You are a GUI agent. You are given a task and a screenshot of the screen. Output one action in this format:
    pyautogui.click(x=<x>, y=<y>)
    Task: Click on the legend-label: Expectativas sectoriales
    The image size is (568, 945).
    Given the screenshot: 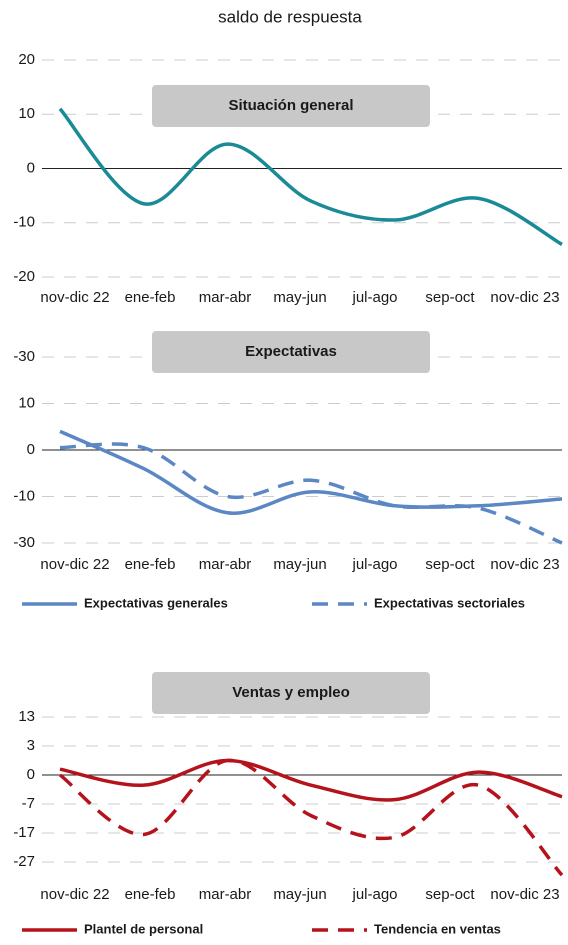 What is the action you would take?
    pyautogui.click(x=449, y=602)
    